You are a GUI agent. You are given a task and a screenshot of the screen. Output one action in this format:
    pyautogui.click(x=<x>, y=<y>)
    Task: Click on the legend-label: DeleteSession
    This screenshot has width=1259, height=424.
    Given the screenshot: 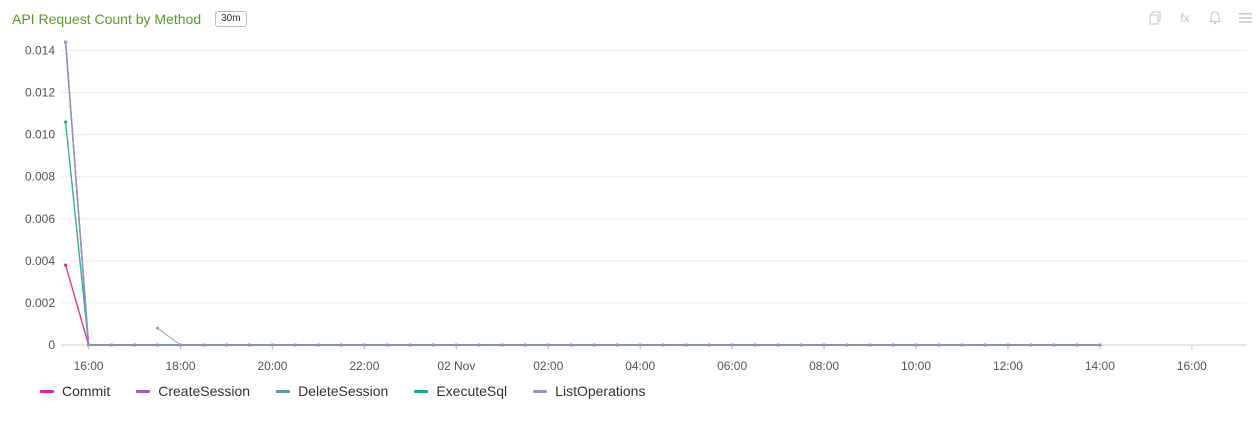 What is the action you would take?
    pyautogui.click(x=343, y=391)
    